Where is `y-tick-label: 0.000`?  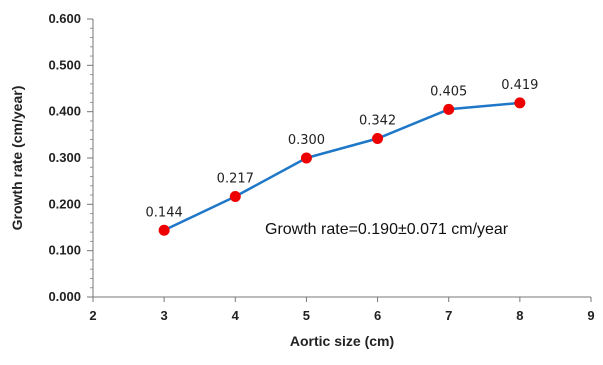 y-tick-label: 0.000 is located at coordinates (64, 296).